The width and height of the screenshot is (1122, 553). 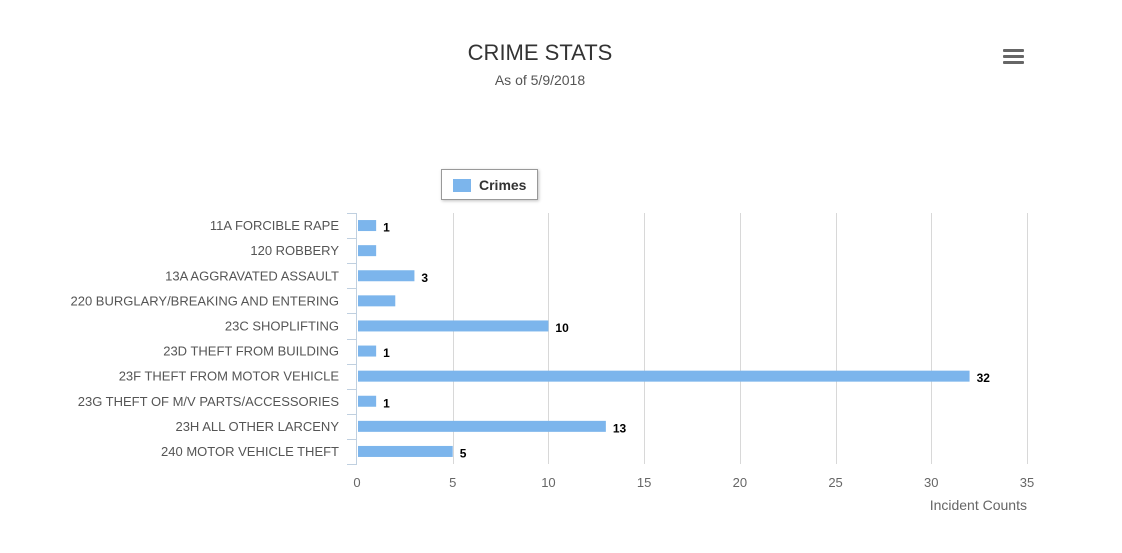 What do you see at coordinates (835, 482) in the screenshot?
I see `x-tick-label: 25` at bounding box center [835, 482].